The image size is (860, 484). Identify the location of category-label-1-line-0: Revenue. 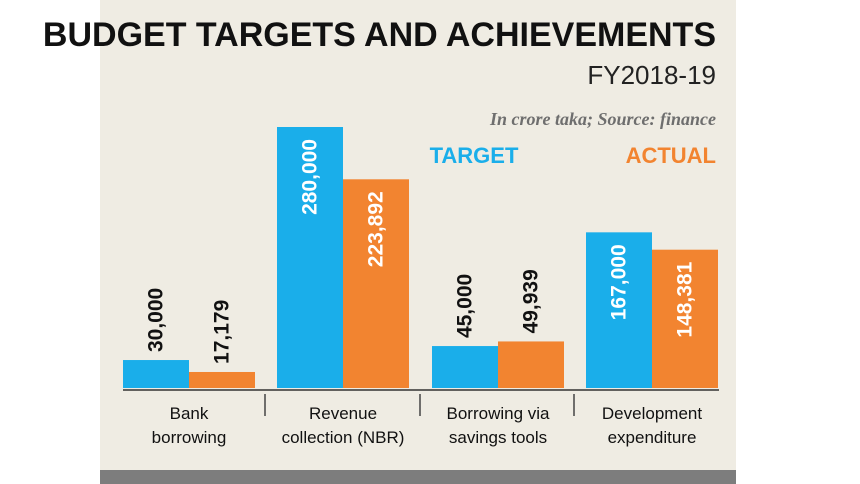
(343, 413).